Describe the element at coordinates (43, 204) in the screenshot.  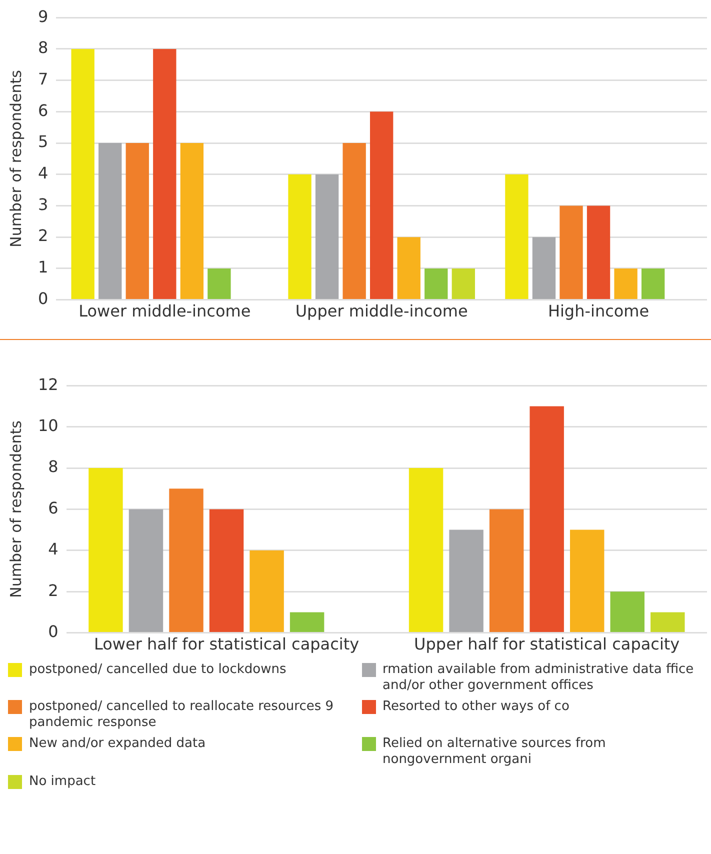
I see `y-tick-label: 3` at that location.